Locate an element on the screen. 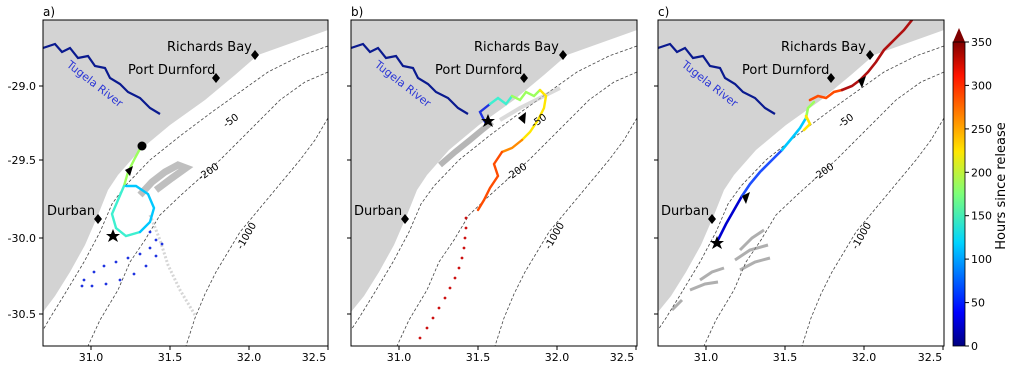 The width and height of the screenshot is (1011, 365). colorbar-tick-label: 150 is located at coordinates (981, 216).